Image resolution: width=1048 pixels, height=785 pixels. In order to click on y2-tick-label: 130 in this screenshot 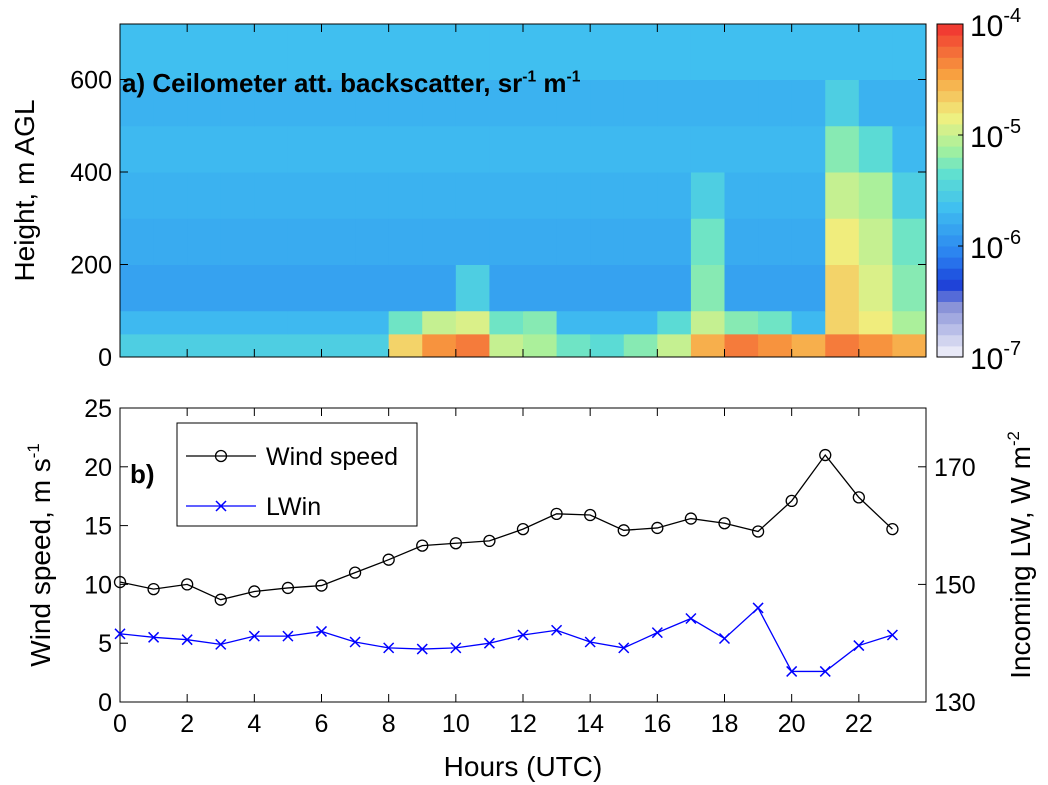, I will do `click(955, 703)`.